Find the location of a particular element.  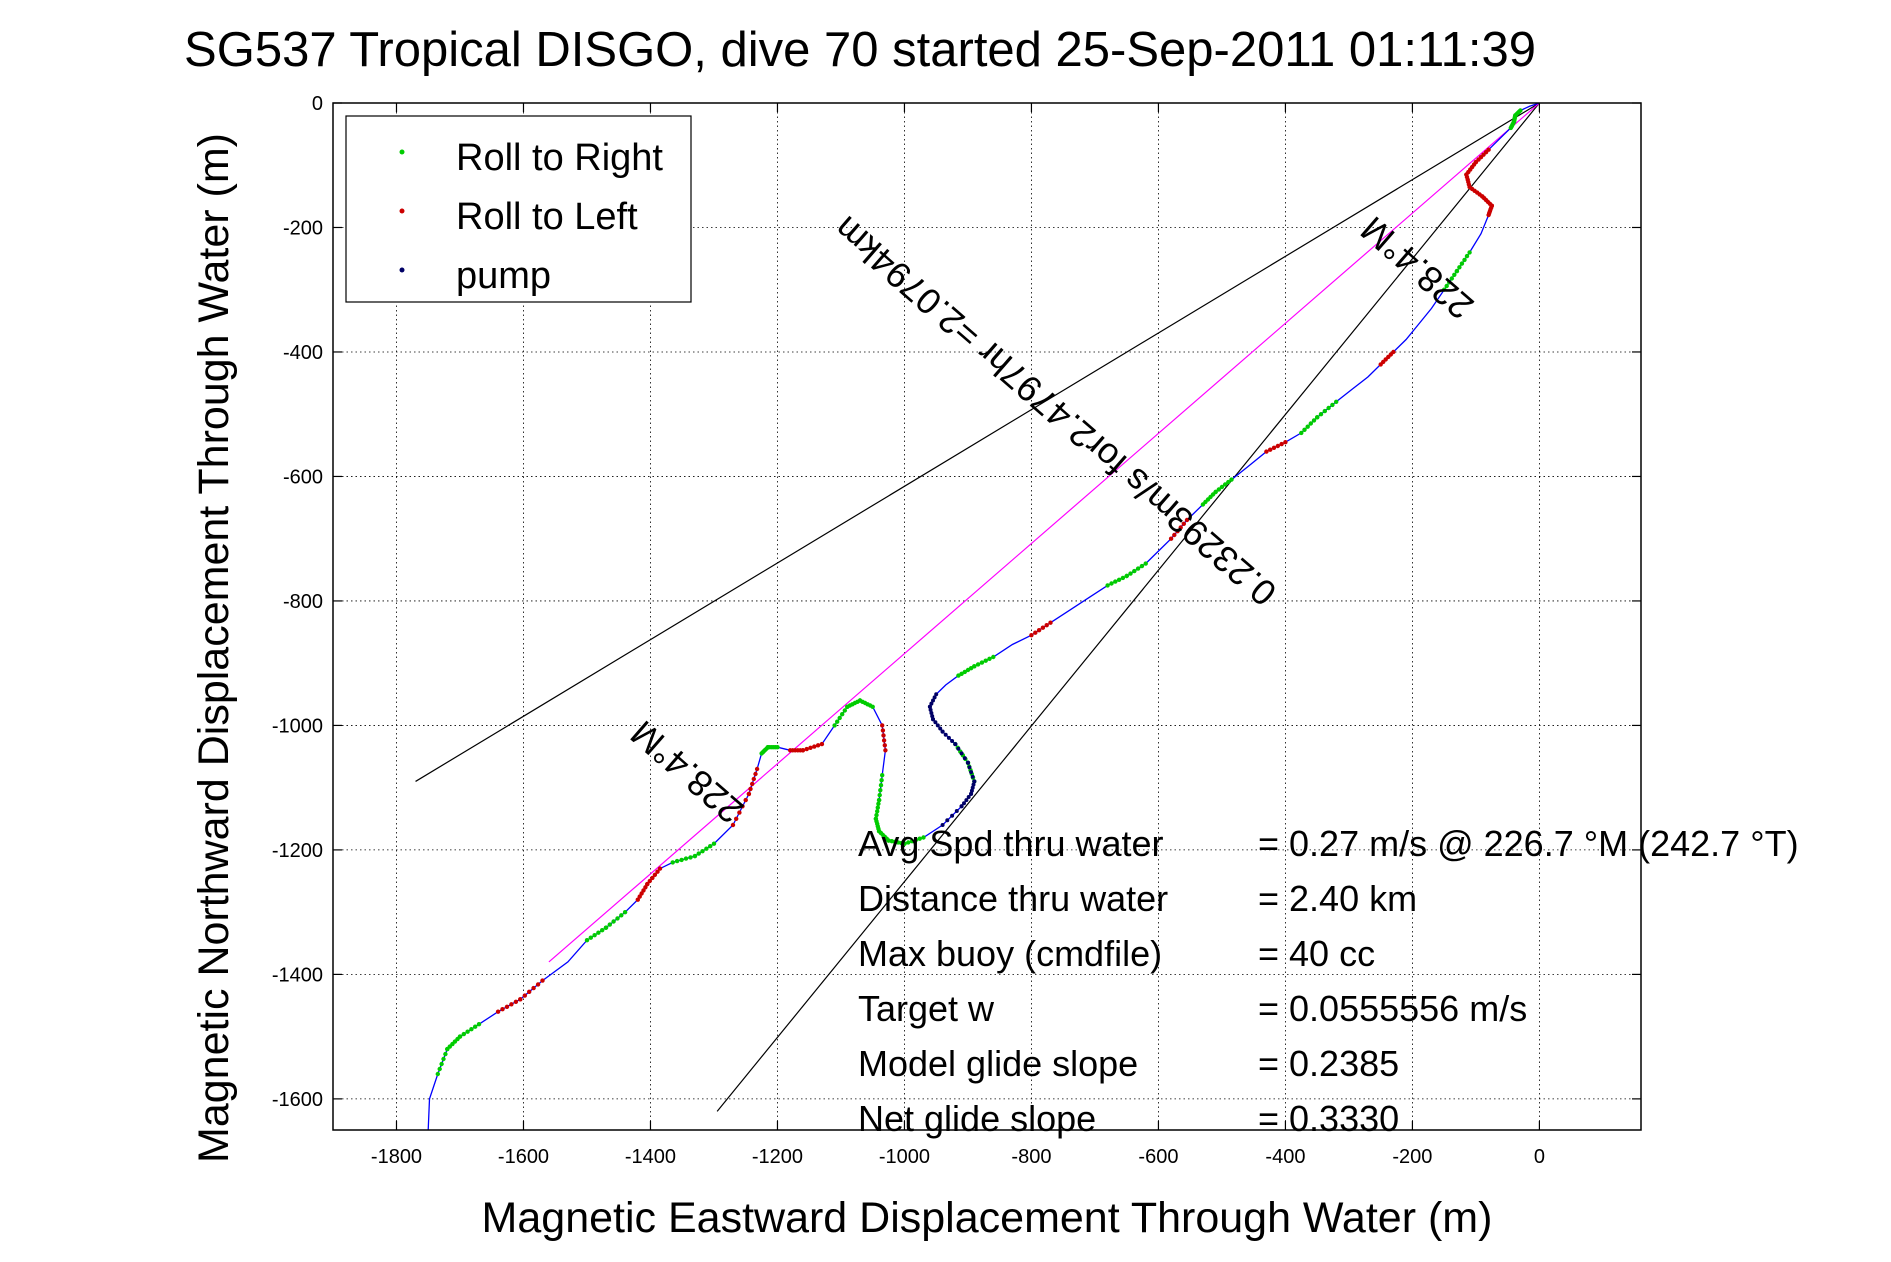

y-tick-label: -1600 is located at coordinates (297, 1100).